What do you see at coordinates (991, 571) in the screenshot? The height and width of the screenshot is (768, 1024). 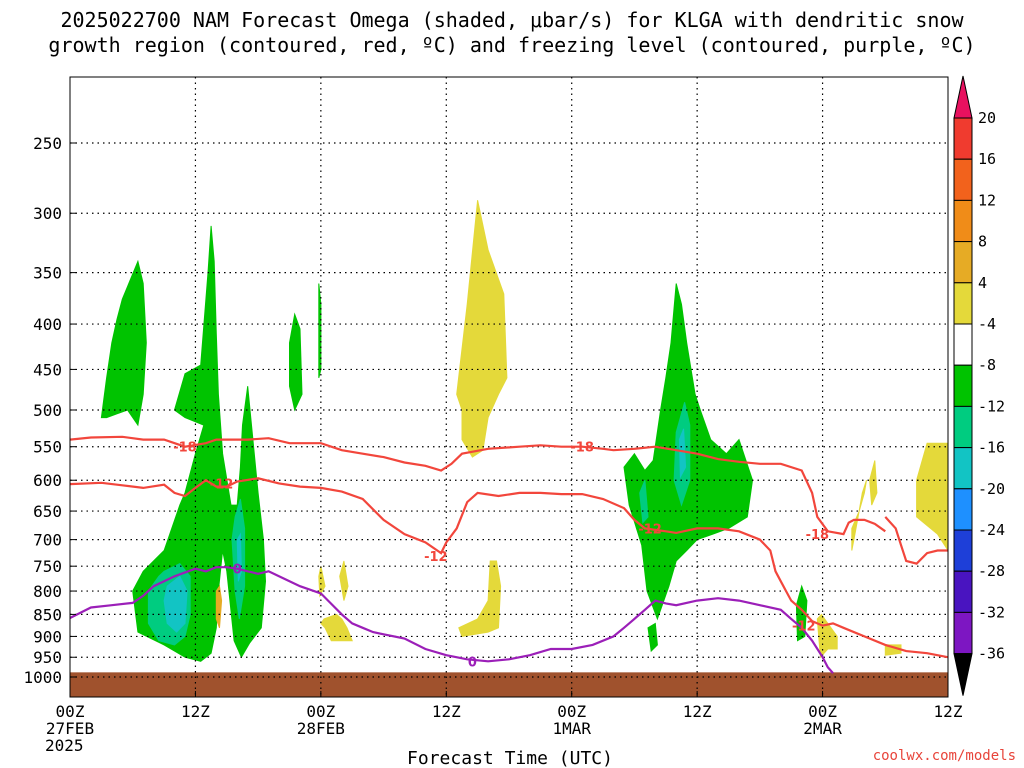 I see `colorbar-level-label: -28` at bounding box center [991, 571].